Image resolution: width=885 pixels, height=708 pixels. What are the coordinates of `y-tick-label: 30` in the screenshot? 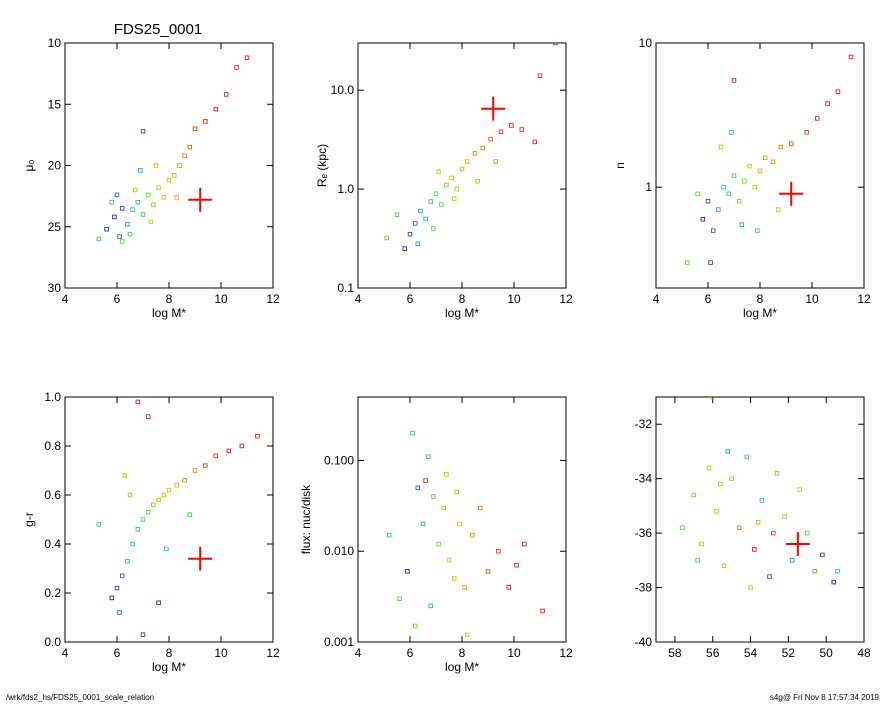 It's located at (55, 288).